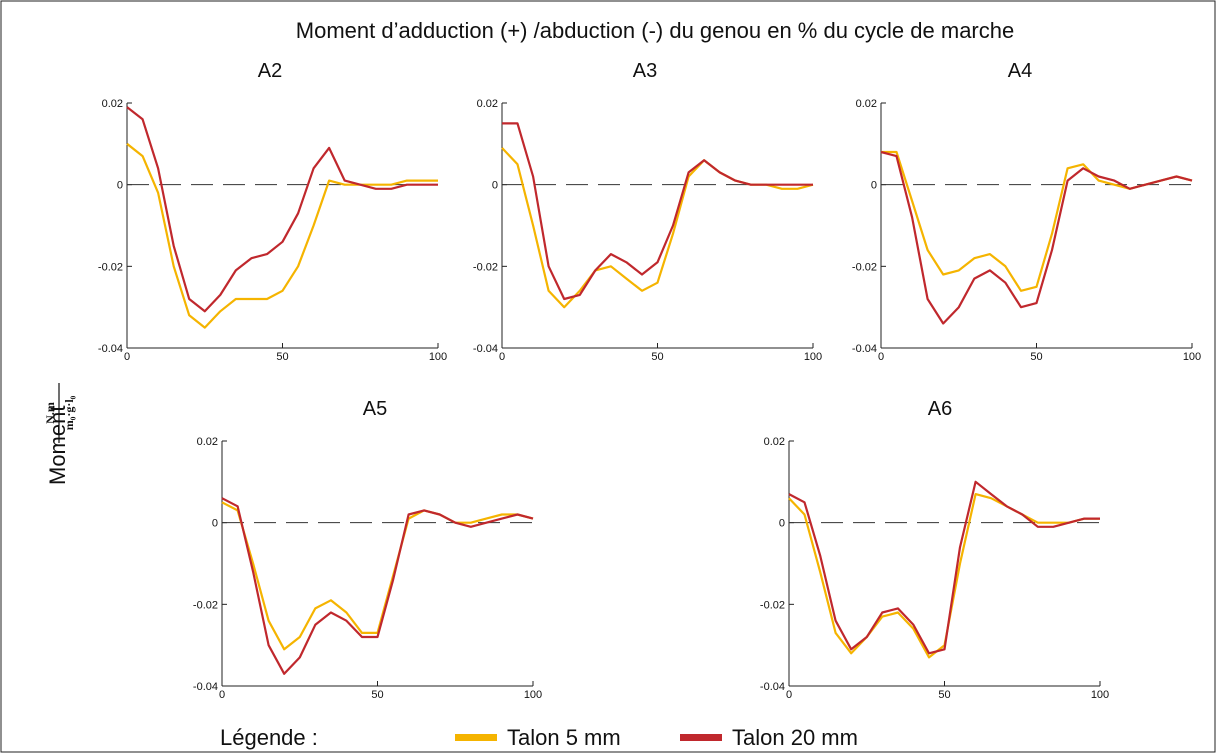 The image size is (1216, 753). Describe the element at coordinates (1020, 71) in the screenshot. I see `panel-title: A4` at that location.